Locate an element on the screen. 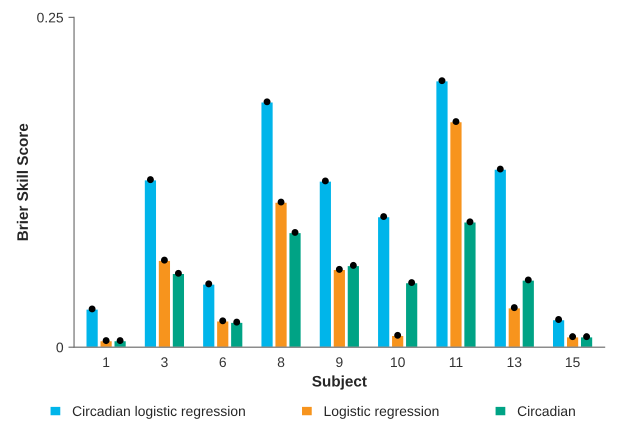 Image resolution: width=617 pixels, height=434 pixels. y-tick-label: 0 is located at coordinates (60, 347).